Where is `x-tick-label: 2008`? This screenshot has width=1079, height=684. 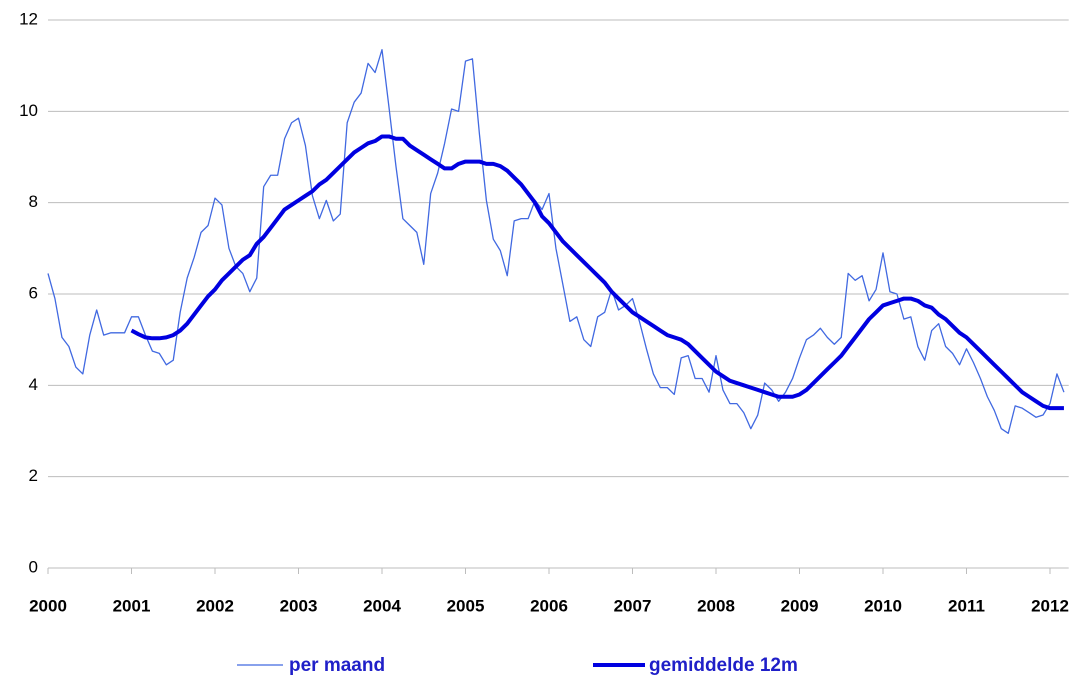 x-tick-label: 2008 is located at coordinates (716, 605).